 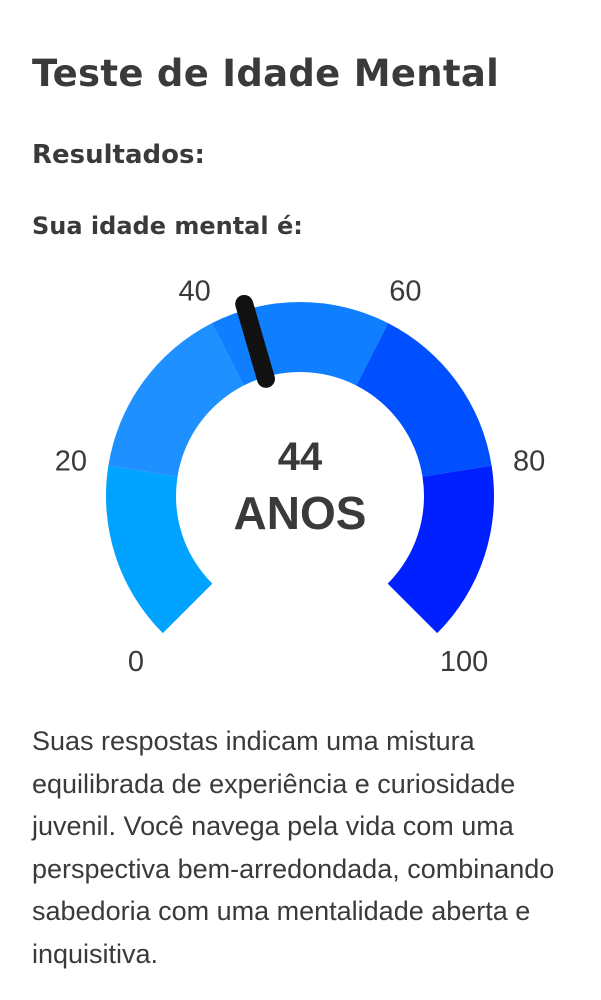 What do you see at coordinates (300, 457) in the screenshot?
I see `gauge-value-text: 44` at bounding box center [300, 457].